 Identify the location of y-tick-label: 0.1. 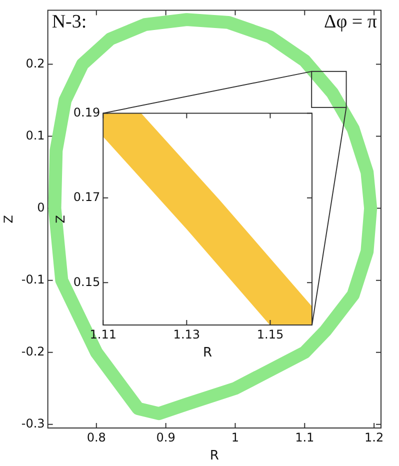
(35, 135).